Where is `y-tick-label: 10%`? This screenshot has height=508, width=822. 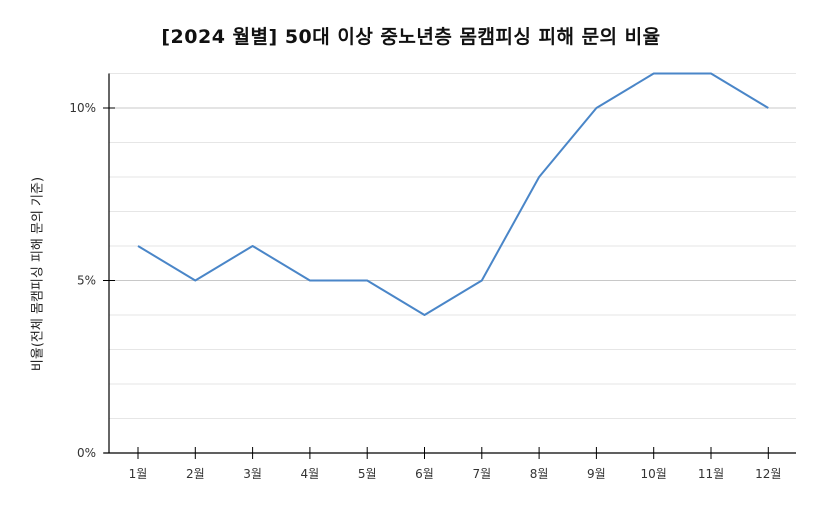
y-tick-label: 10% is located at coordinates (82, 108).